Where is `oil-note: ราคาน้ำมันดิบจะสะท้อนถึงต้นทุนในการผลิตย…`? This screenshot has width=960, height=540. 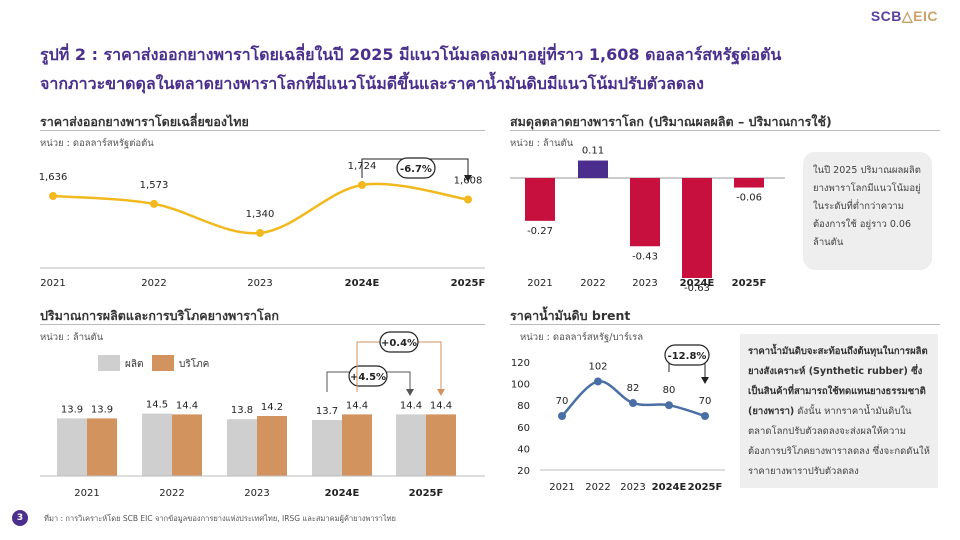 oil-note: ราคาน้ำมันดิบจะสะท้อนถึงต้นทุนในการผลิตย… is located at coordinates (839, 411).